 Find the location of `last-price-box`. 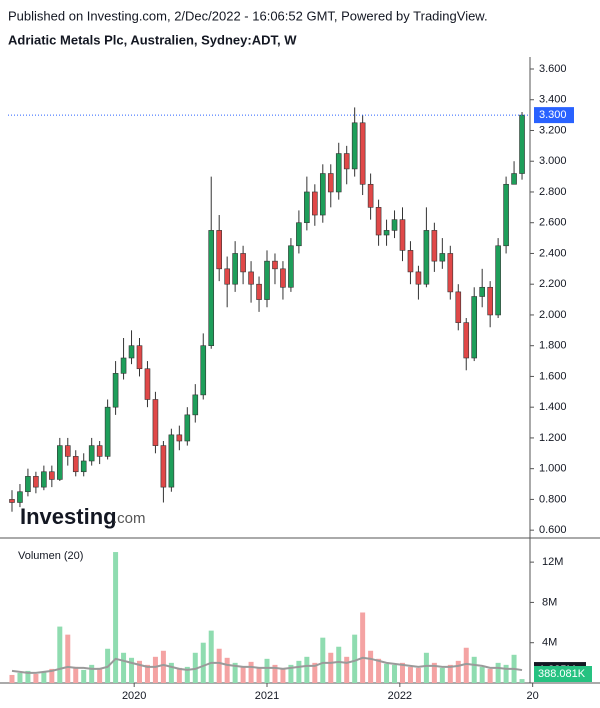

last-price-box is located at coordinates (554, 115).